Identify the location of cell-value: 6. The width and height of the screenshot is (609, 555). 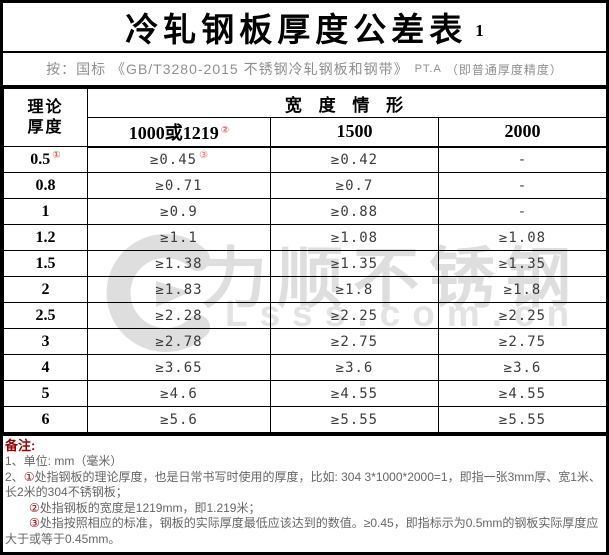
(45, 419).